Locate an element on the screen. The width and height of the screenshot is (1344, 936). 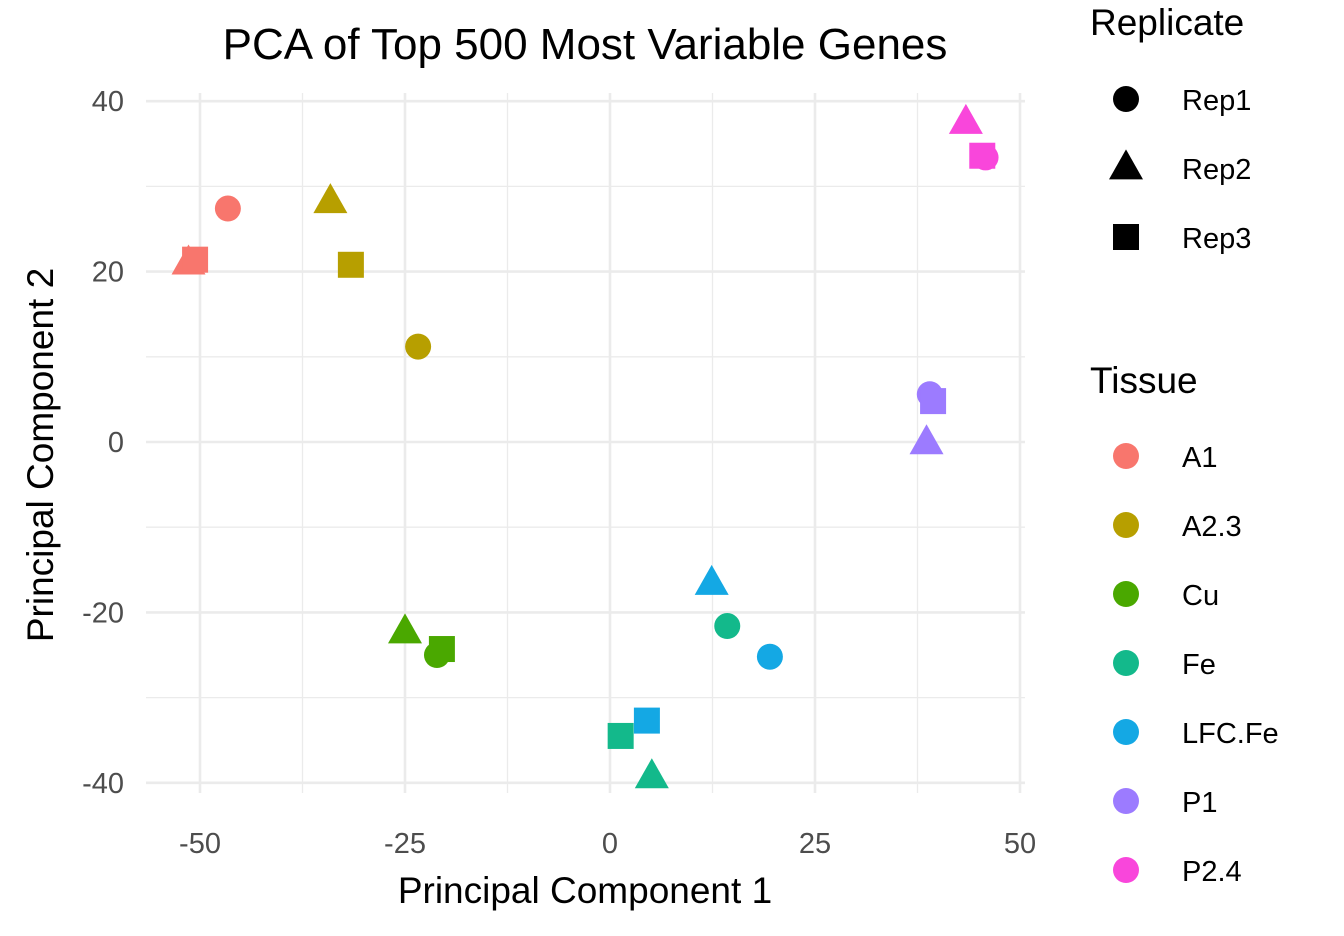
legend-key-fe is located at coordinates (1126, 663).